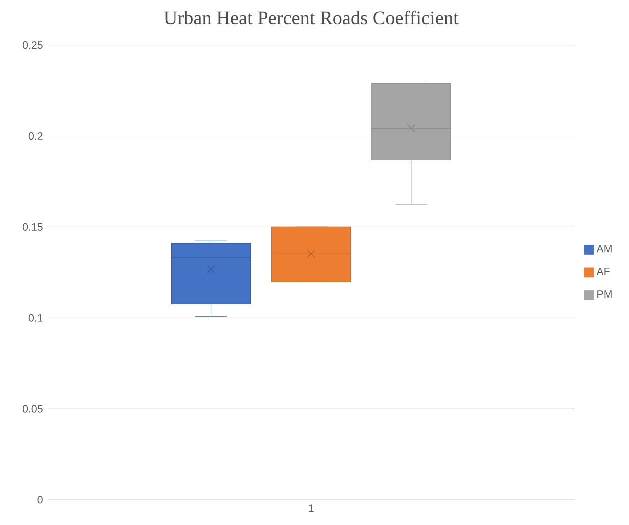 This screenshot has width=629, height=525. I want to click on y-tick-label: 0.25, so click(32, 46).